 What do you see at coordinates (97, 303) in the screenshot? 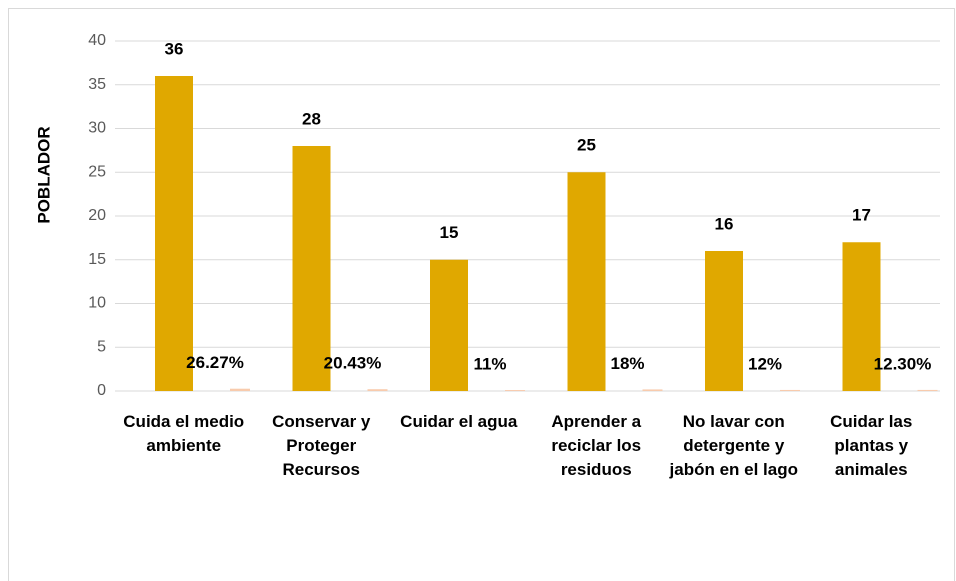
I see `y-tick-label: 10` at bounding box center [97, 303].